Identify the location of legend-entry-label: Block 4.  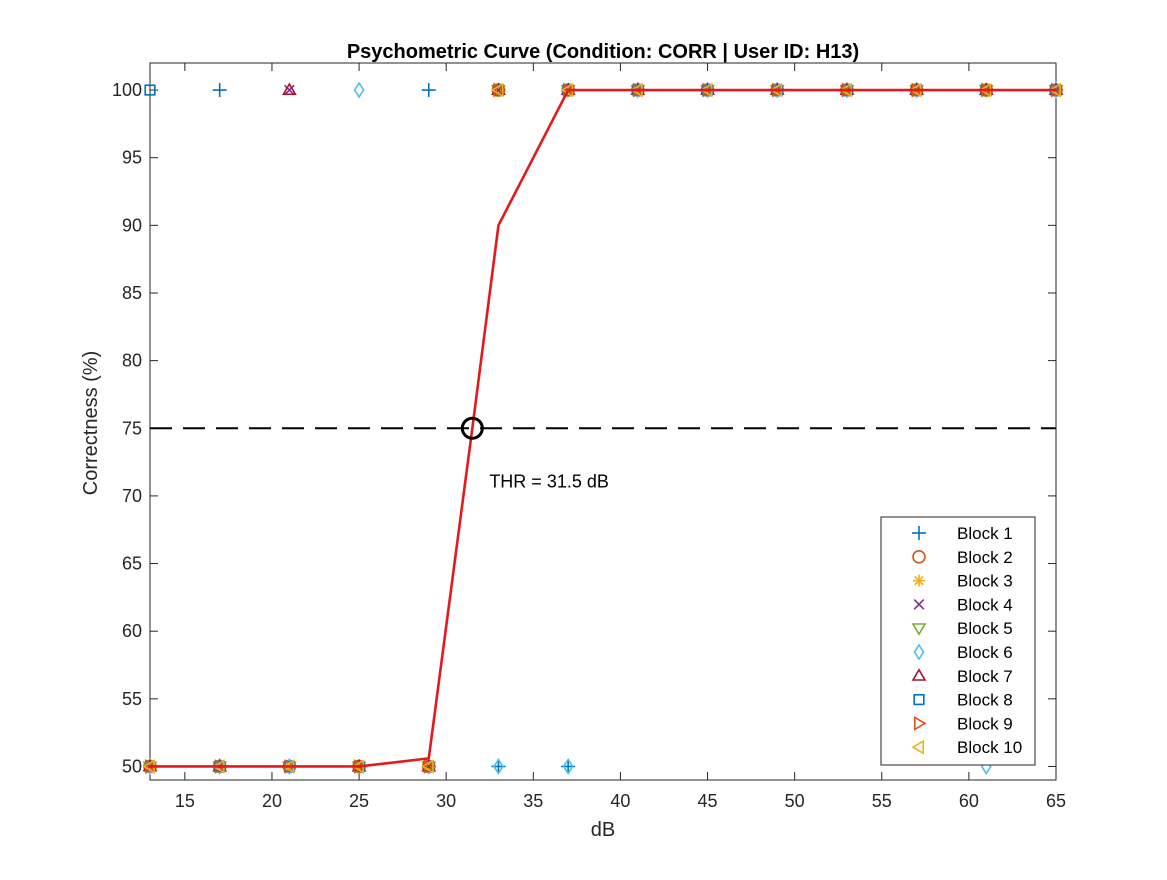
(985, 604).